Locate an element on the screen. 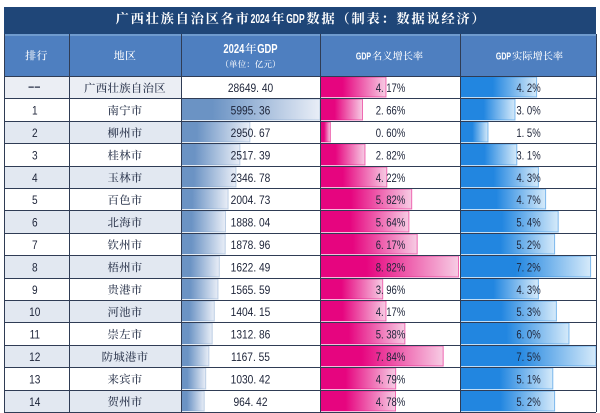 The image size is (600, 413). svg-text: 8 is located at coordinates (35, 268).